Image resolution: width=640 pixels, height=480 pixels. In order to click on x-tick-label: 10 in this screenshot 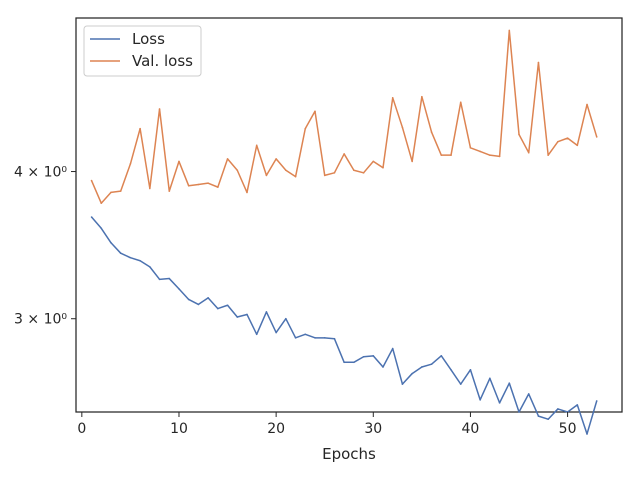, I will do `click(179, 429)`.